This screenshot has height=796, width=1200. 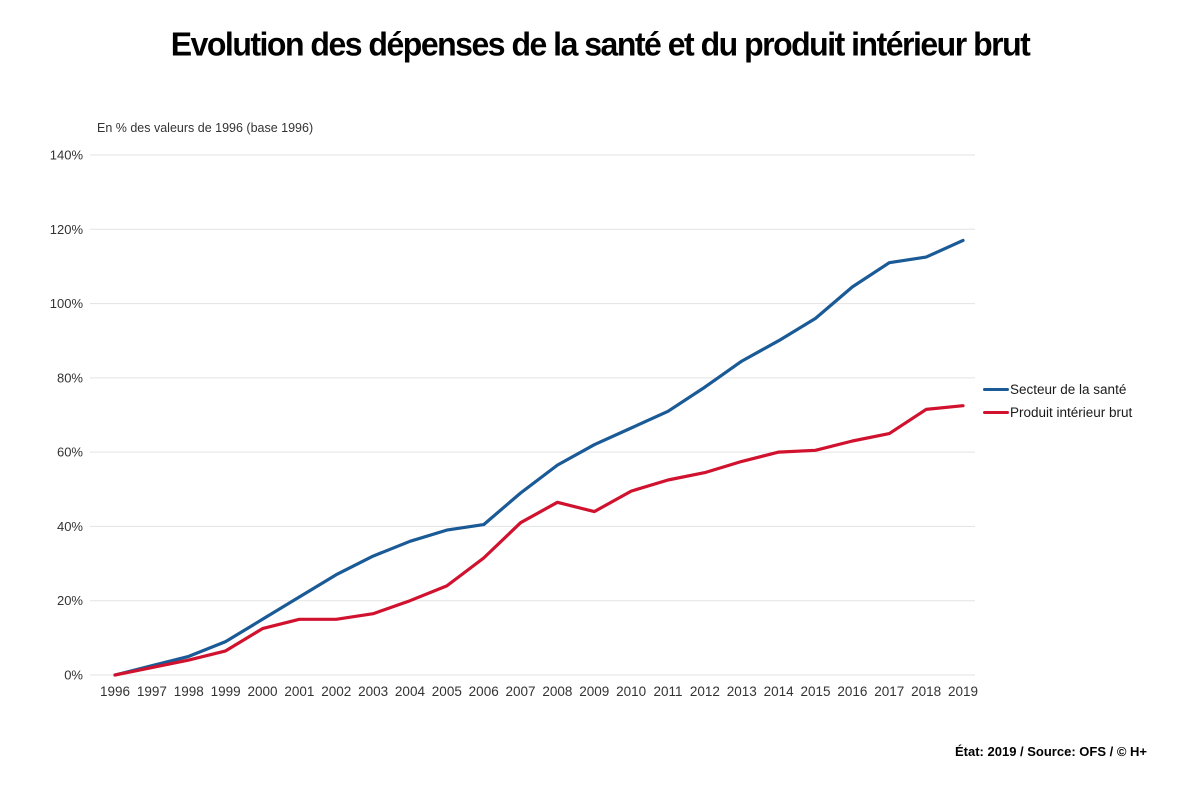 What do you see at coordinates (70, 600) in the screenshot?
I see `y-tick-label: 20%` at bounding box center [70, 600].